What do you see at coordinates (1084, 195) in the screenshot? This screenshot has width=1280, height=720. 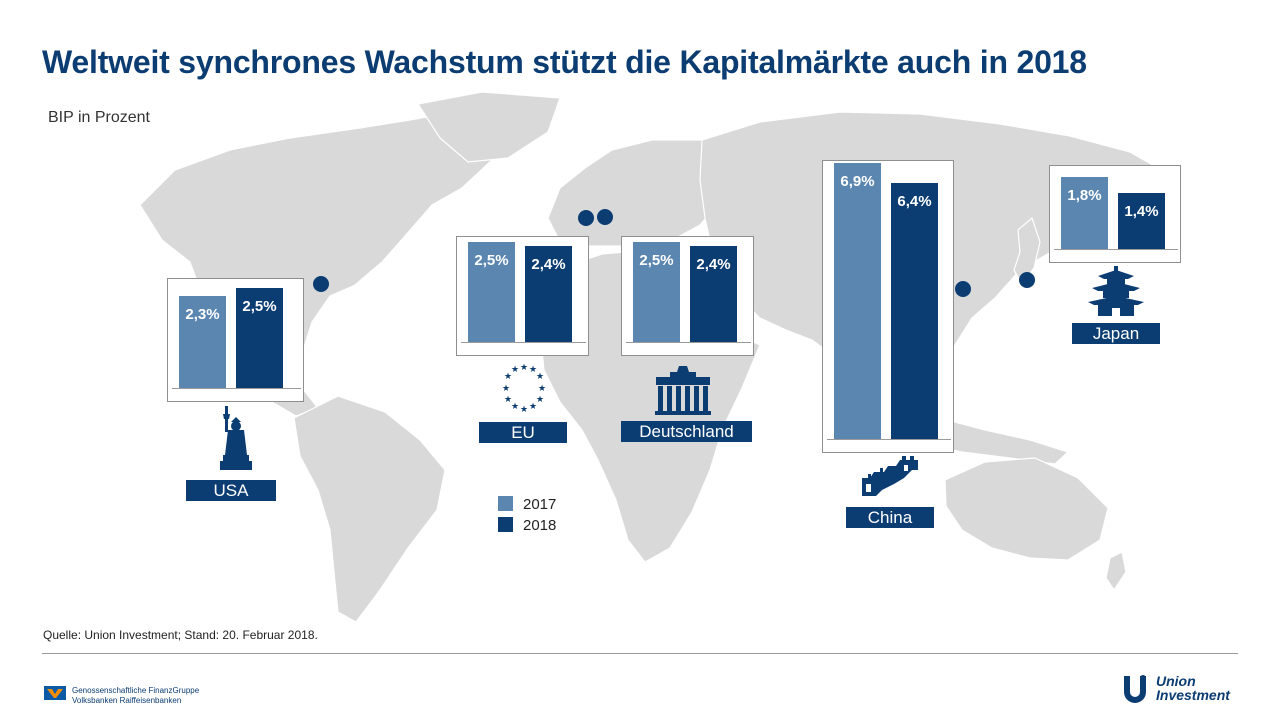 I see `label-japan-2017: 1,8%` at bounding box center [1084, 195].